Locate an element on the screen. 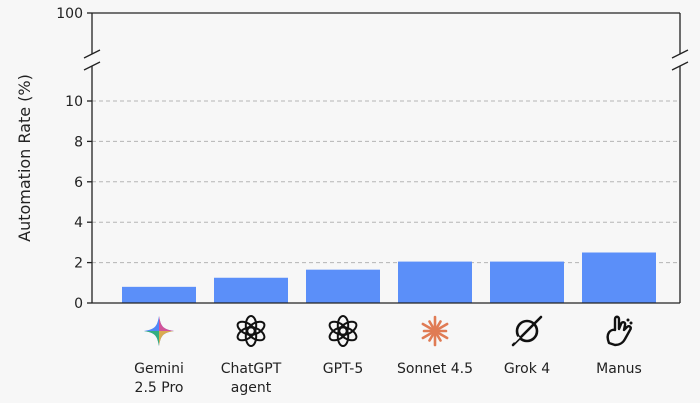  y-tick-label: 4 is located at coordinates (78, 223).